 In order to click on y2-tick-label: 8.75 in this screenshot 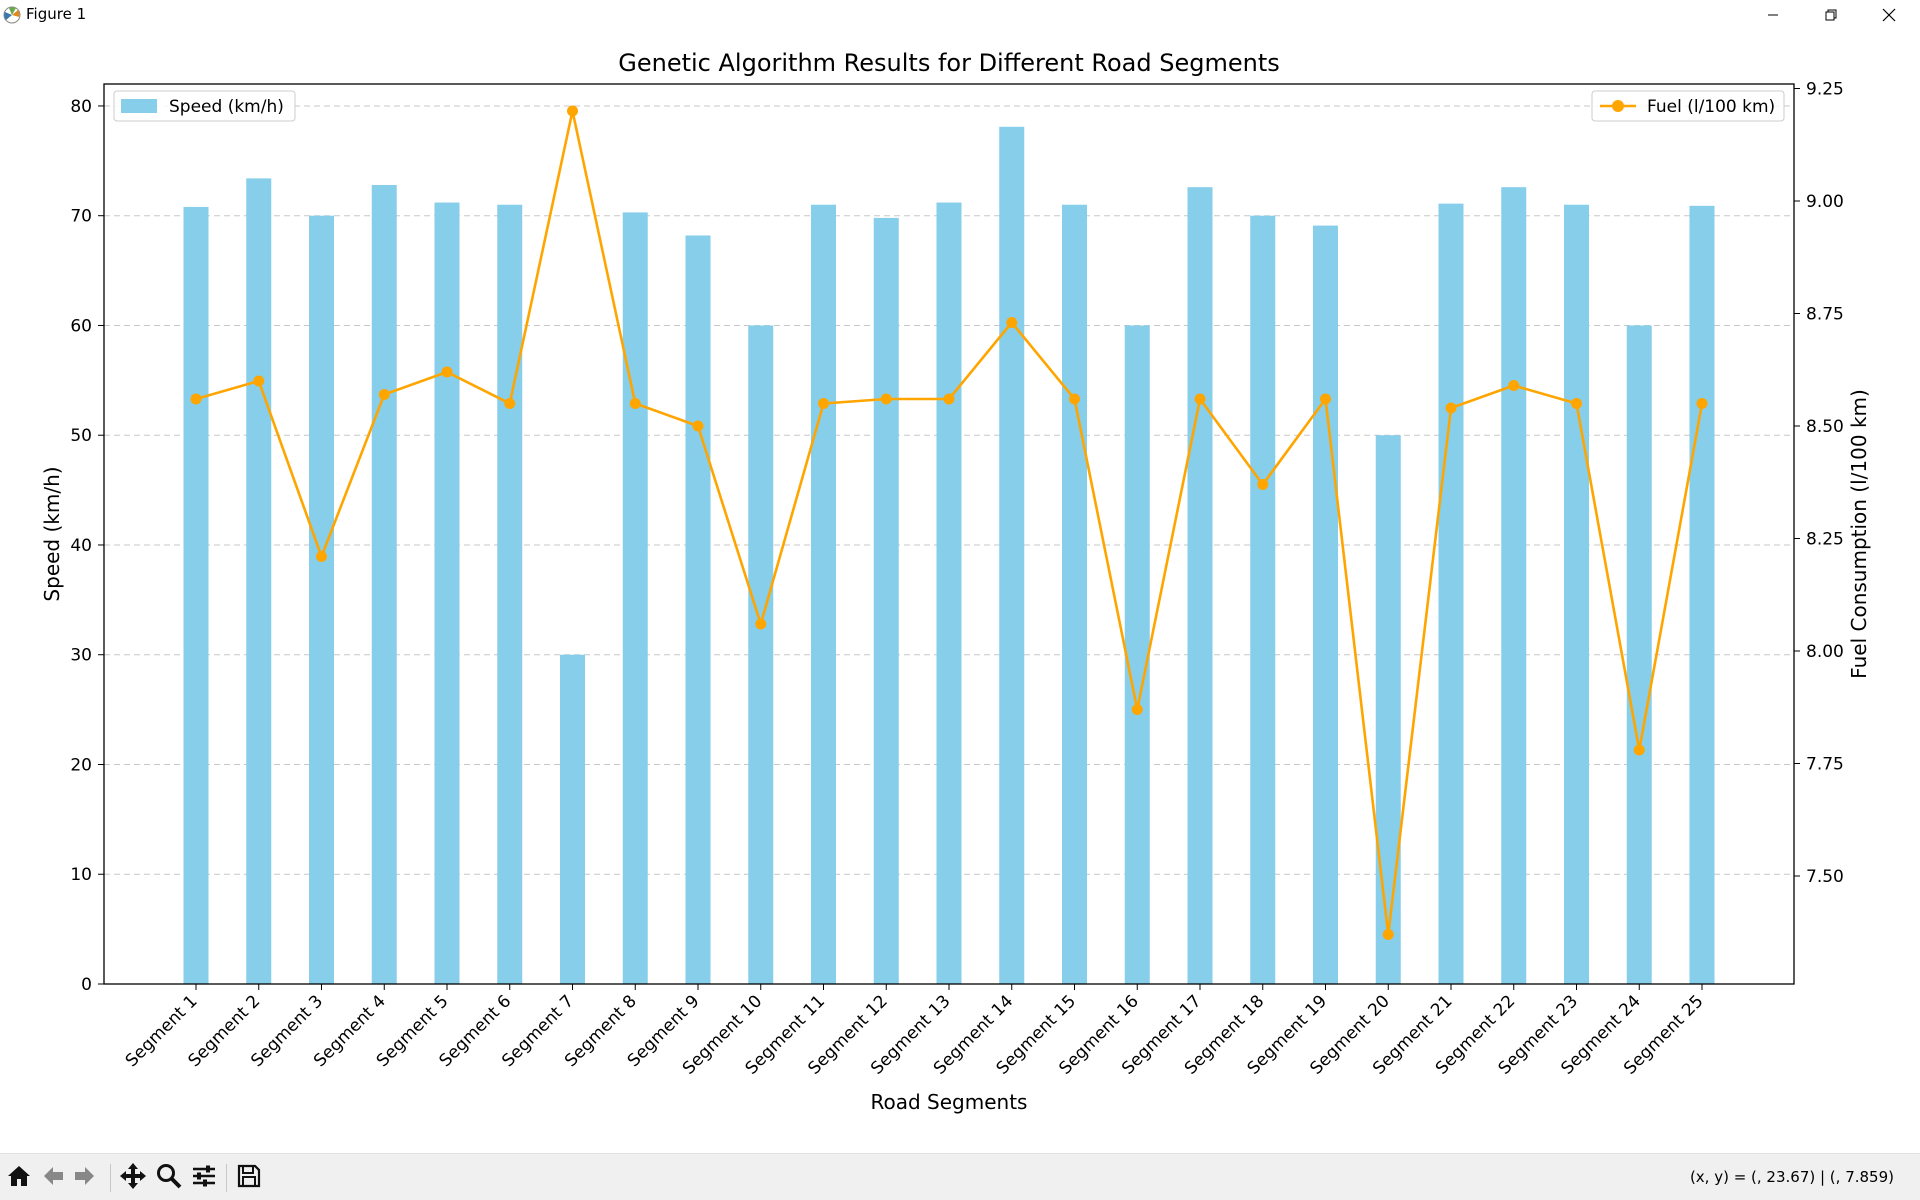, I will do `click(1825, 315)`.